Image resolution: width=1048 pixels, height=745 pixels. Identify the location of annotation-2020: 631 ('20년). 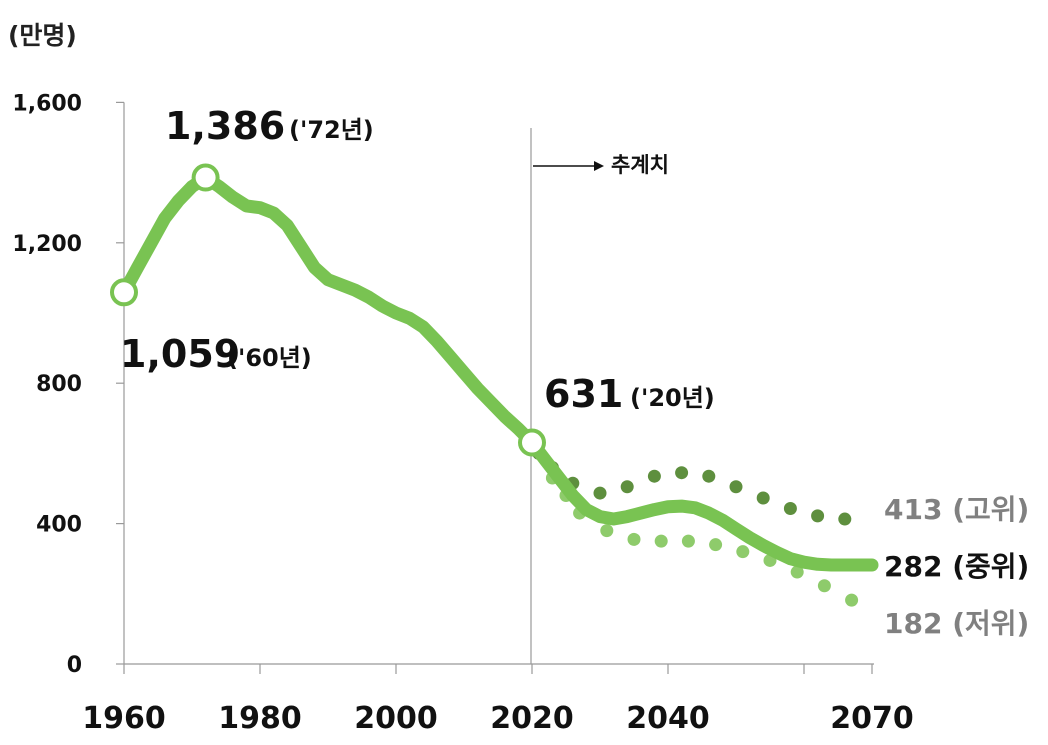
(629, 394).